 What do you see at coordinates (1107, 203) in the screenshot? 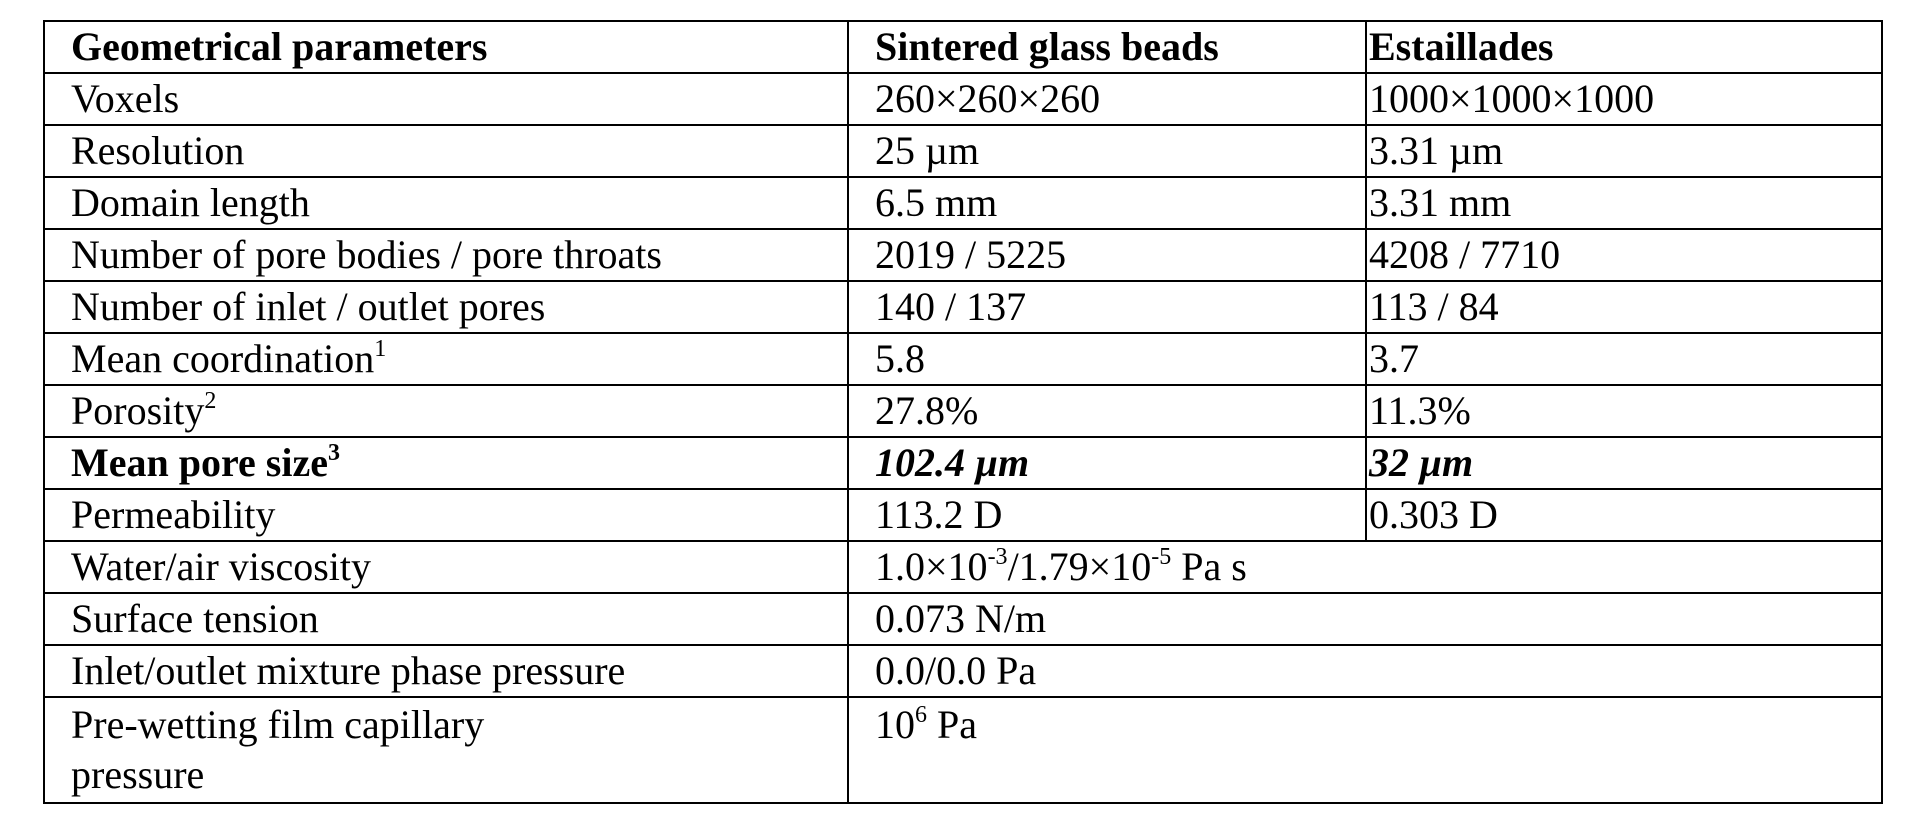
I see `glass-beads-value: 6.5 mm` at bounding box center [1107, 203].